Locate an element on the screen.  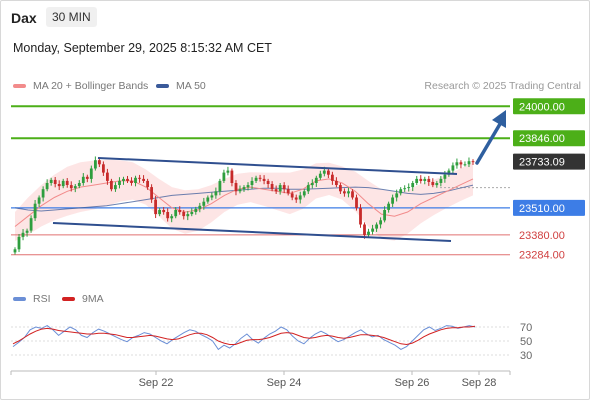
x-tick-label-Sep 26: Sep 26 is located at coordinates (412, 383).